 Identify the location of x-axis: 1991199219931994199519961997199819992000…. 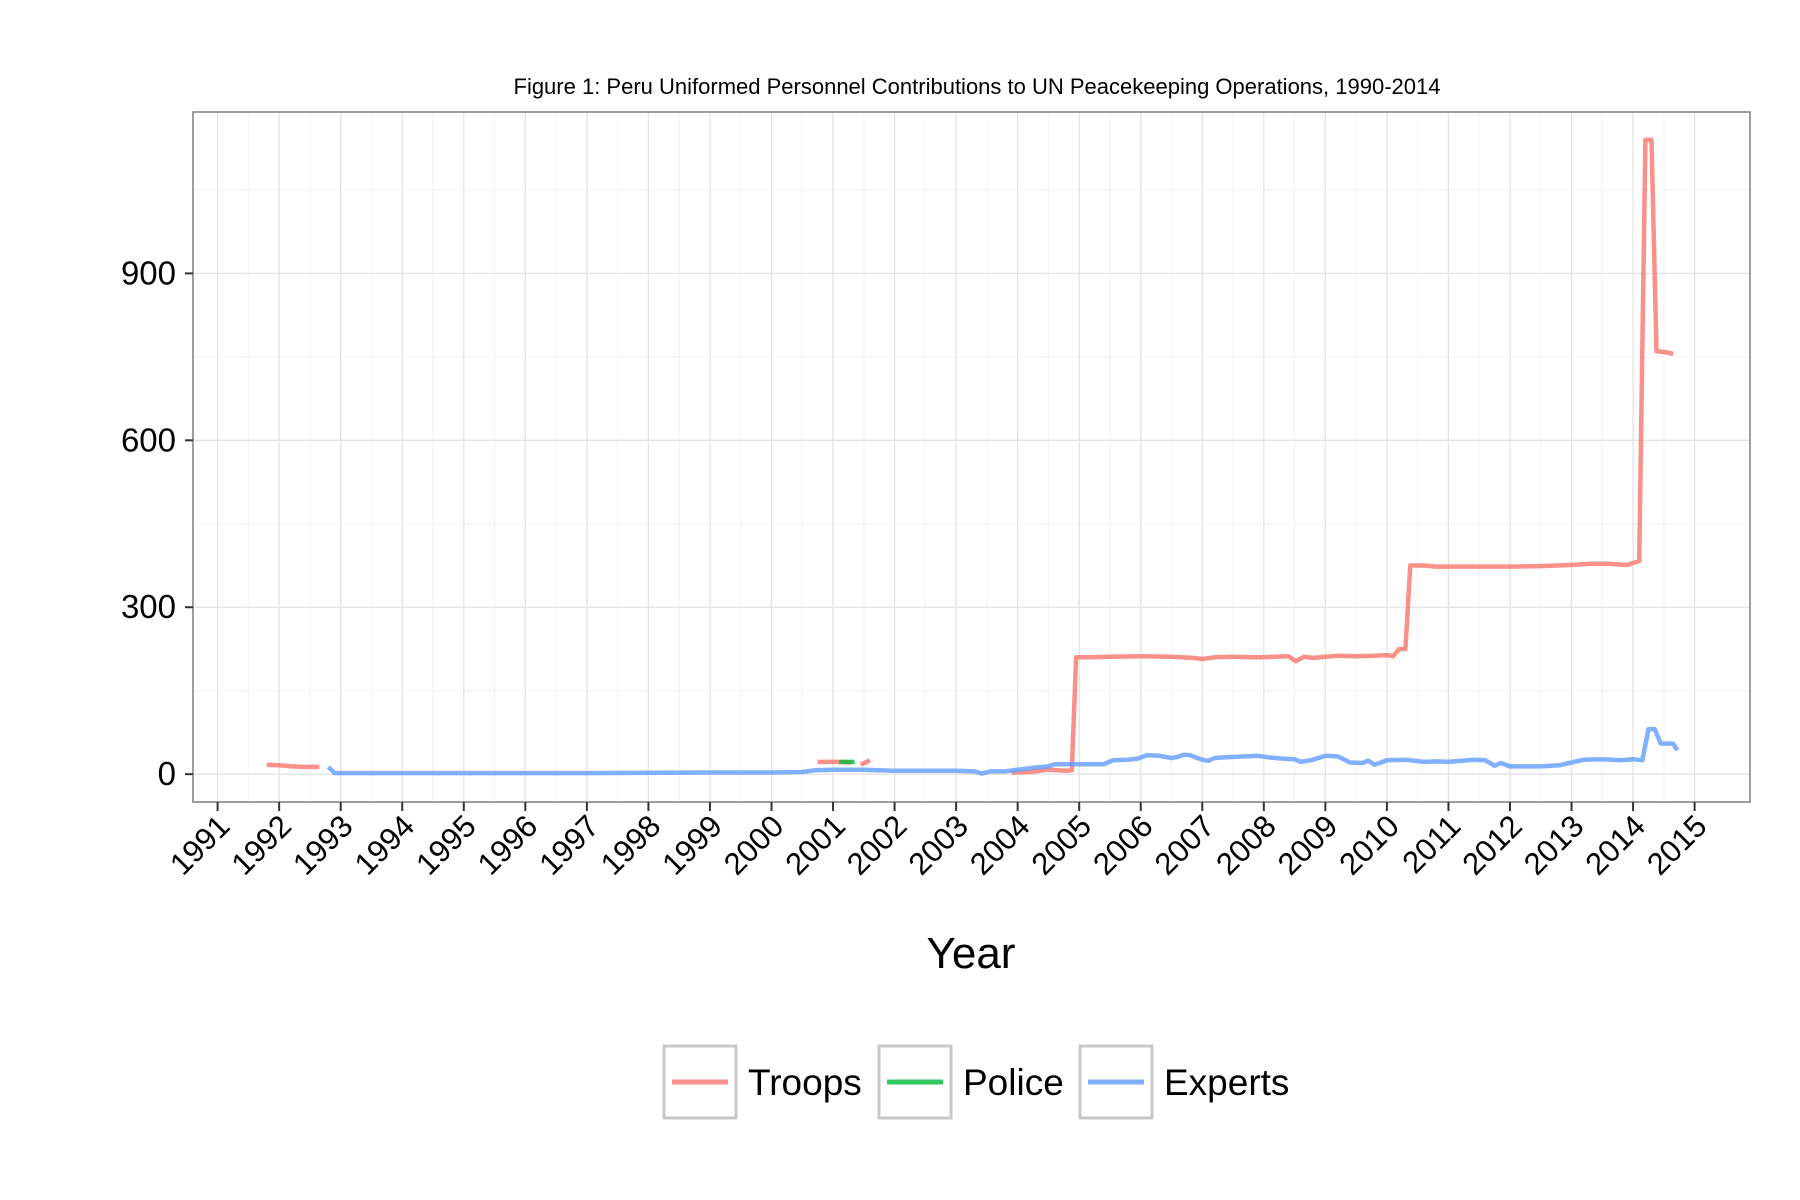
(938, 842).